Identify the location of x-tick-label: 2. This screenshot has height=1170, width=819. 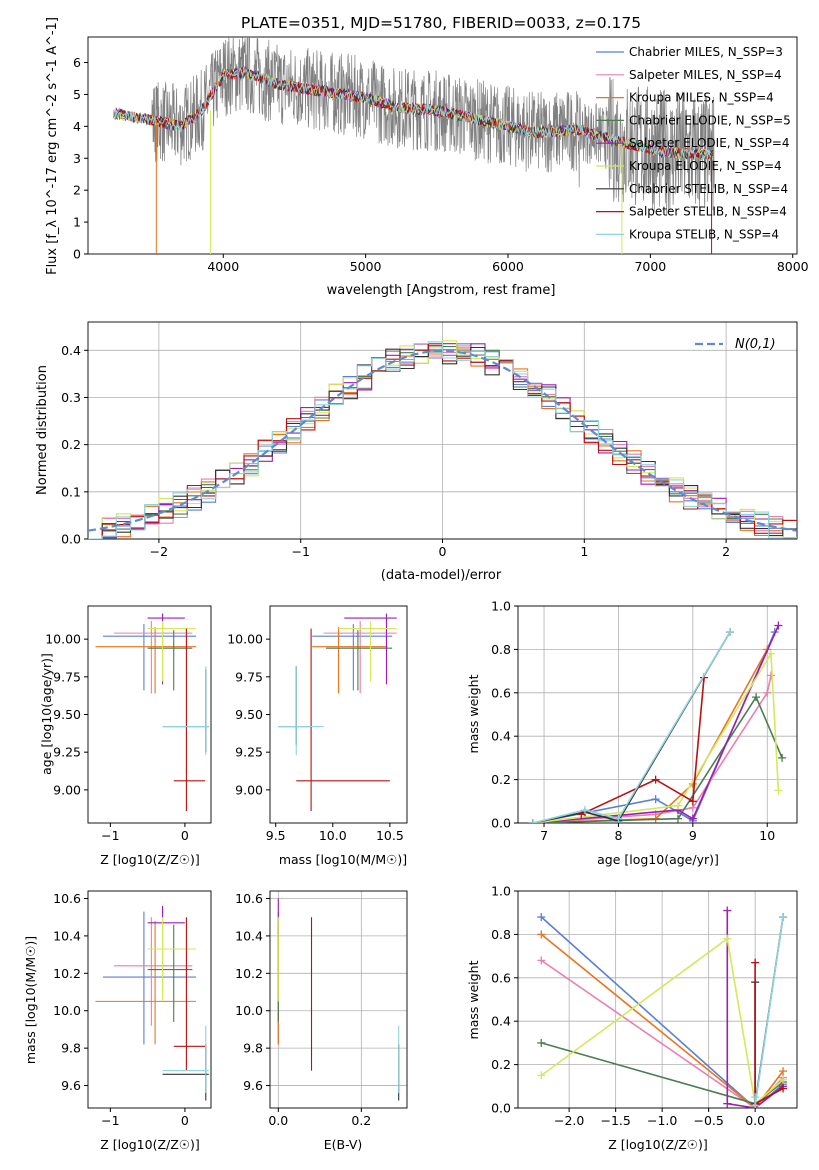
(726, 551).